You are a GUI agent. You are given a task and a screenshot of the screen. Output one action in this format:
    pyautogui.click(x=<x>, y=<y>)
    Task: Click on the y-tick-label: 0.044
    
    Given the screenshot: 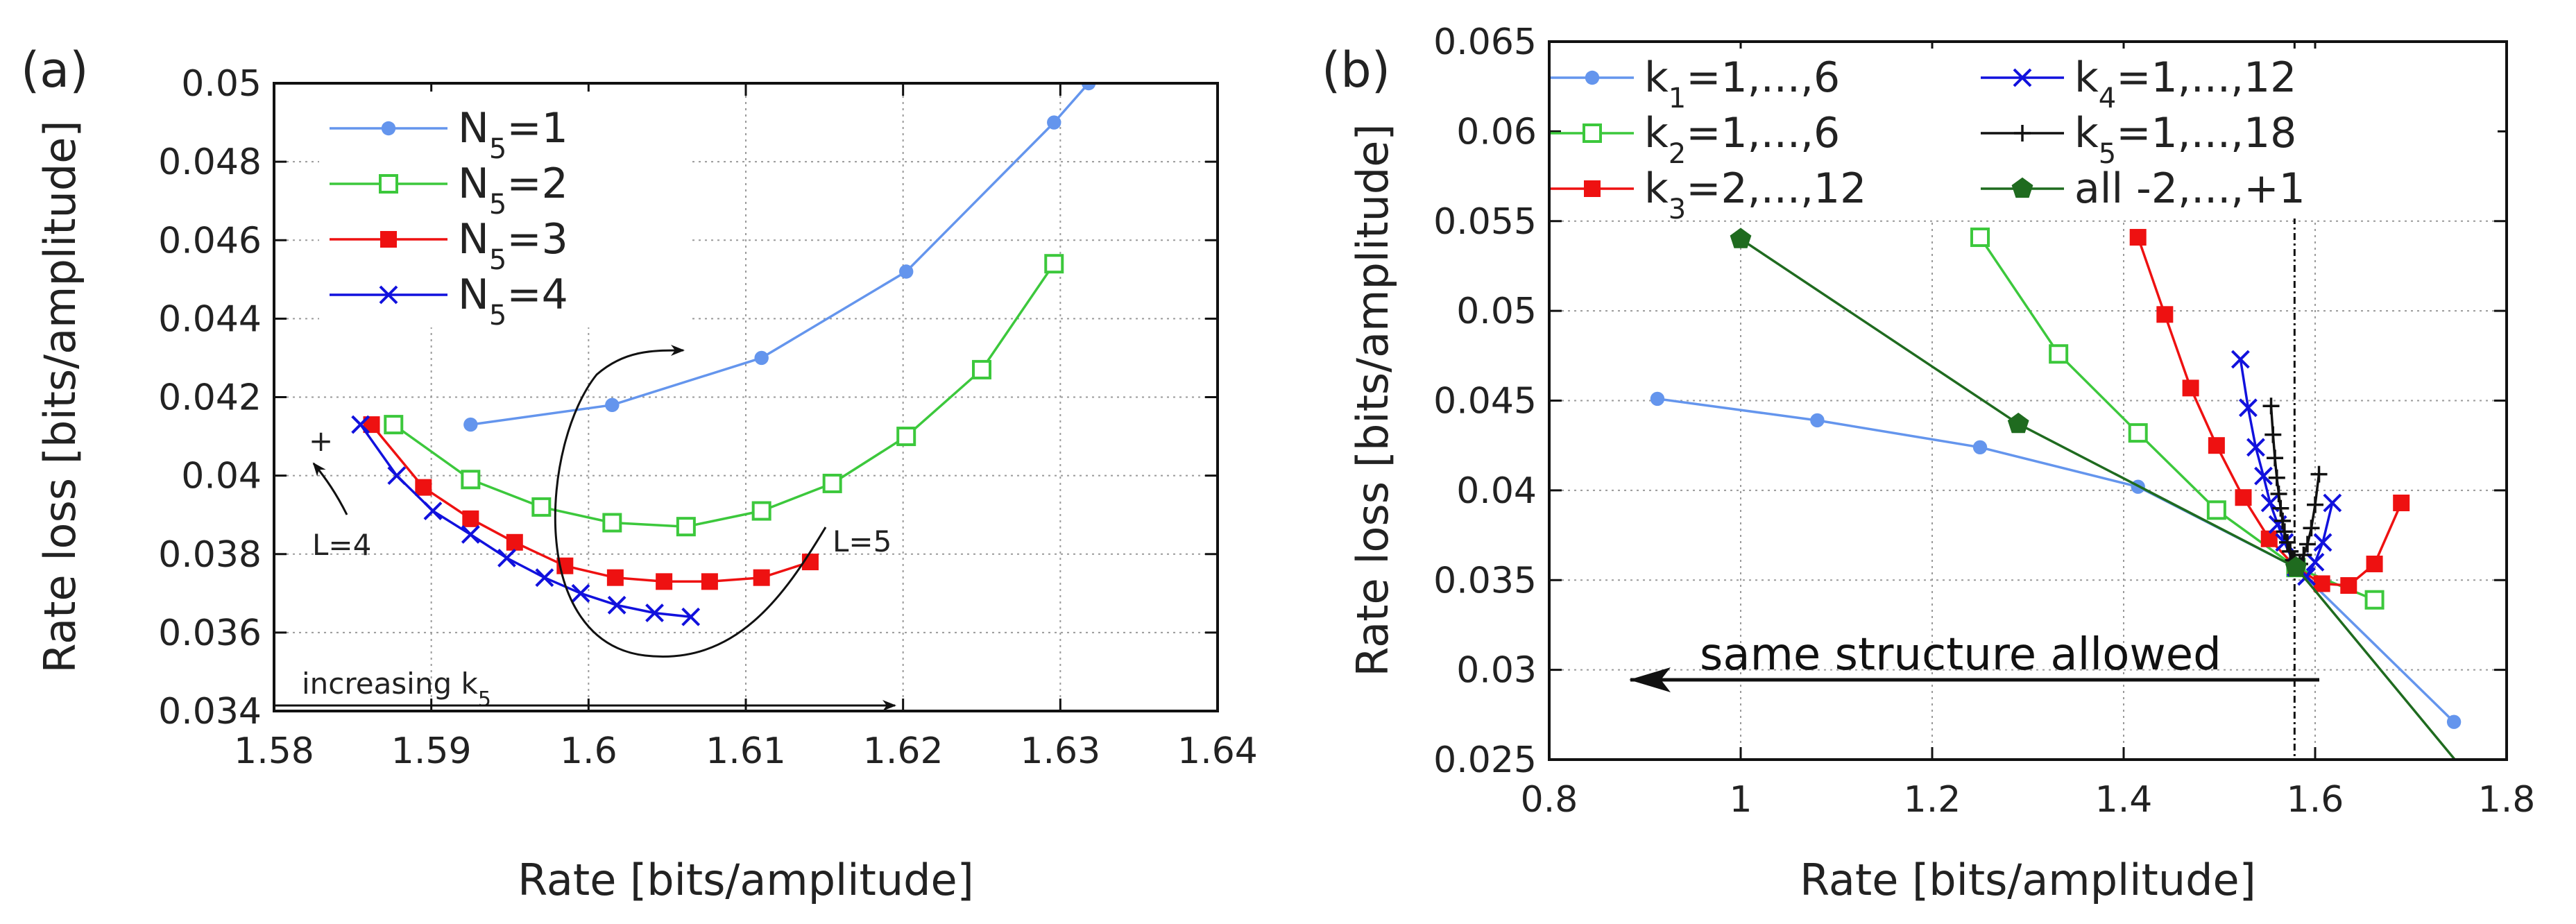 What is the action you would take?
    pyautogui.click(x=210, y=319)
    